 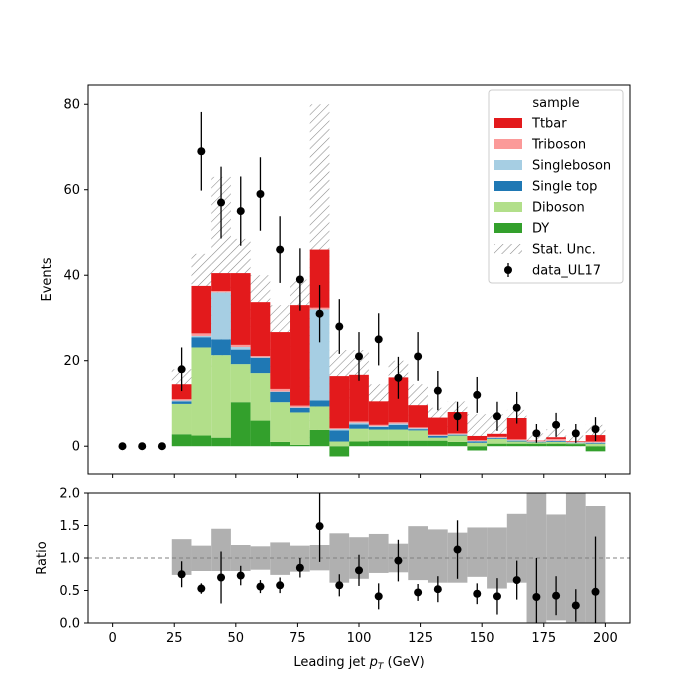 What do you see at coordinates (539, 208) in the screenshot?
I see `legend-item: Diboson` at bounding box center [539, 208].